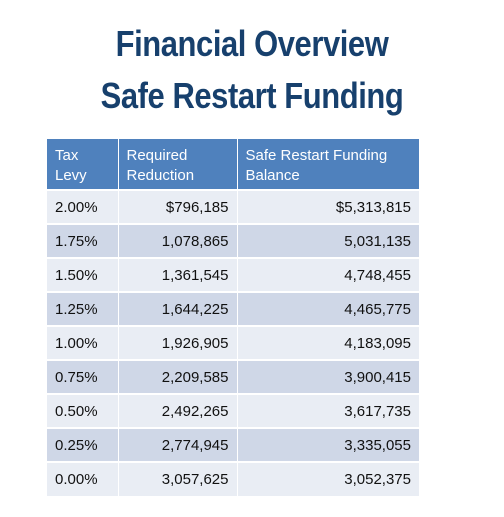 The image size is (504, 517). Describe the element at coordinates (160, 175) in the screenshot. I see `header-required-reduction-line2: Reduction` at that location.